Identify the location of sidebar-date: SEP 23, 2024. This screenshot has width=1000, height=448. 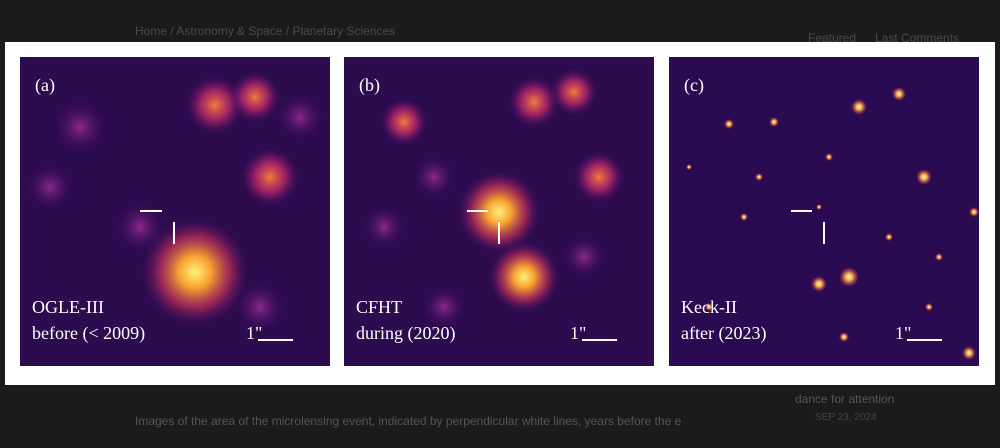
(846, 417).